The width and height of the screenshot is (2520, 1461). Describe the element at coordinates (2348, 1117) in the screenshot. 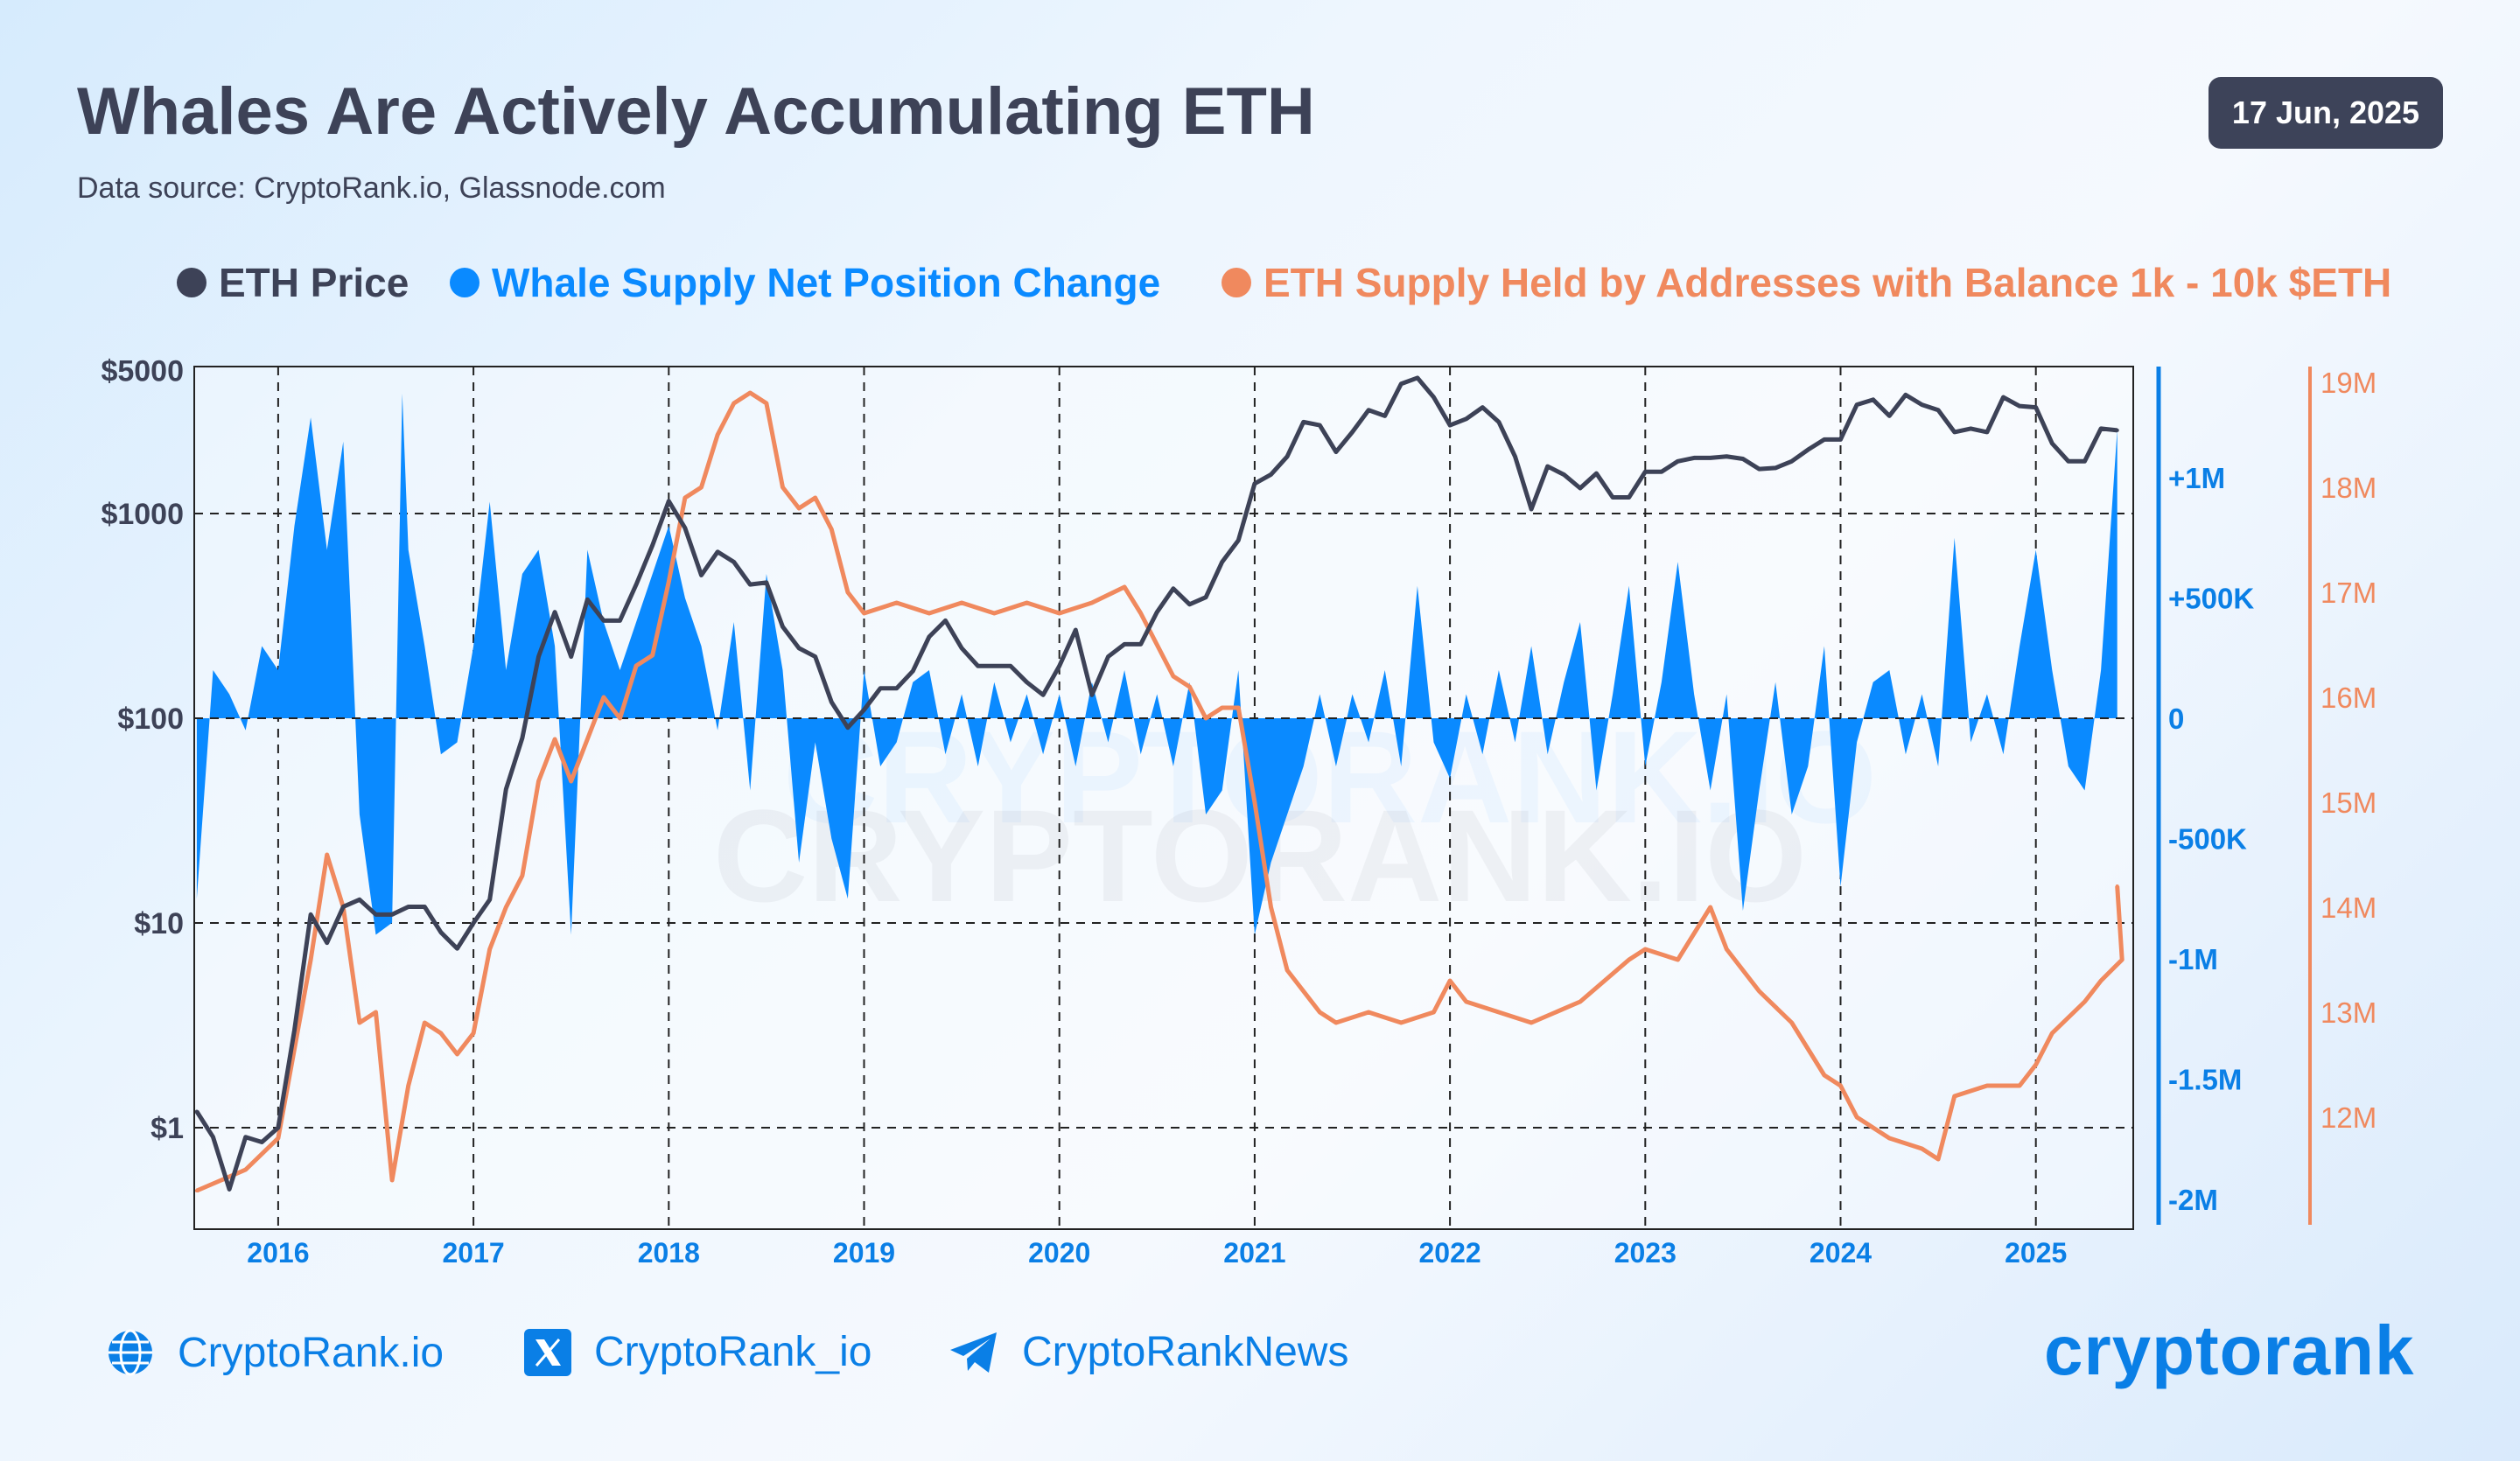

I see `supply-tick-label: 12M` at that location.